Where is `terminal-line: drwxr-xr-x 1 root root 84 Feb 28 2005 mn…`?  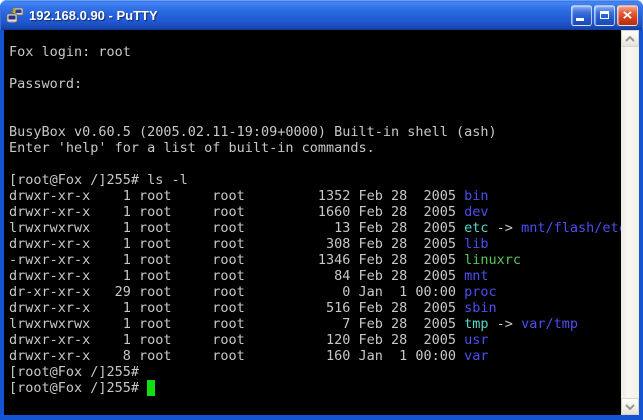 terminal-line: drwxr-xr-x 1 root root 84 Feb 28 2005 mn… is located at coordinates (249, 276).